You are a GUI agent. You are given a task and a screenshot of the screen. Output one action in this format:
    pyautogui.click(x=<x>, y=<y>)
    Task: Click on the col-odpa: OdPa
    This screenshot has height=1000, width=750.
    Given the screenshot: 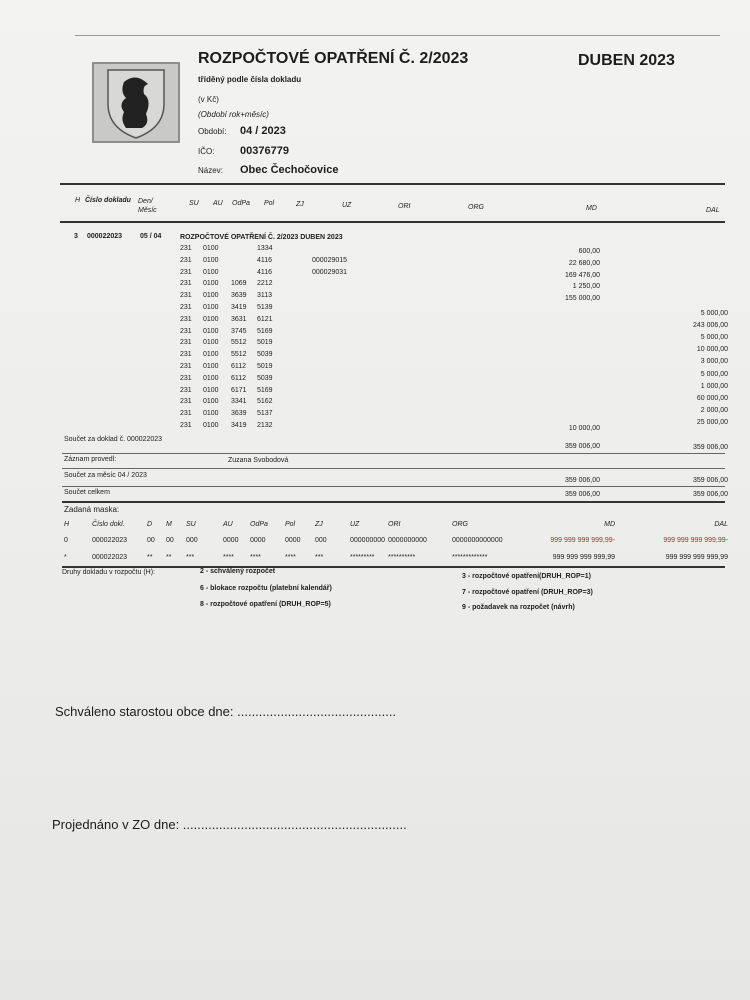 What is the action you would take?
    pyautogui.click(x=241, y=203)
    